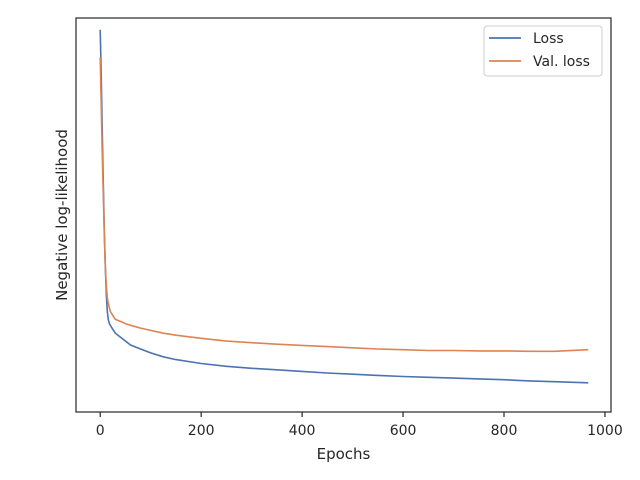 The width and height of the screenshot is (640, 480). Describe the element at coordinates (548, 39) in the screenshot. I see `legend-label-loss: Loss` at that location.